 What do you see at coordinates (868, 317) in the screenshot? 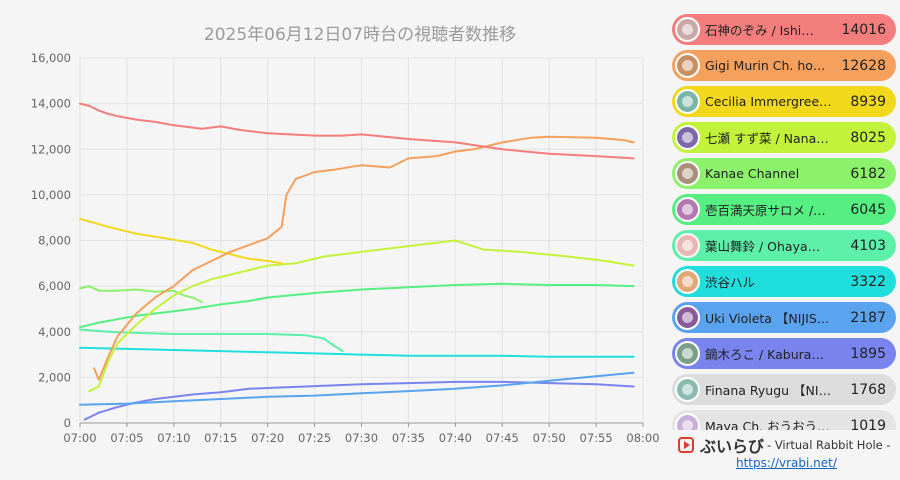
I see `legend-value: 2187` at bounding box center [868, 317].